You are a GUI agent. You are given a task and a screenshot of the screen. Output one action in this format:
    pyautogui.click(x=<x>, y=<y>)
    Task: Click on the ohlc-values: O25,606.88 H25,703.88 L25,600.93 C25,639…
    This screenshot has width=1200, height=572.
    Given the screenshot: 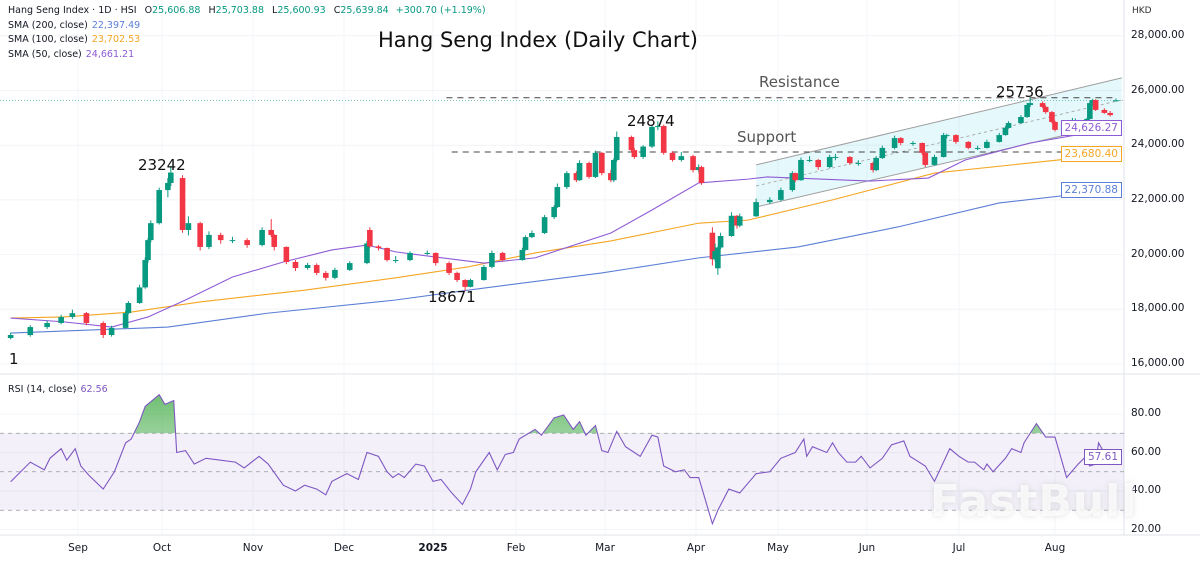 What is the action you would take?
    pyautogui.click(x=313, y=10)
    